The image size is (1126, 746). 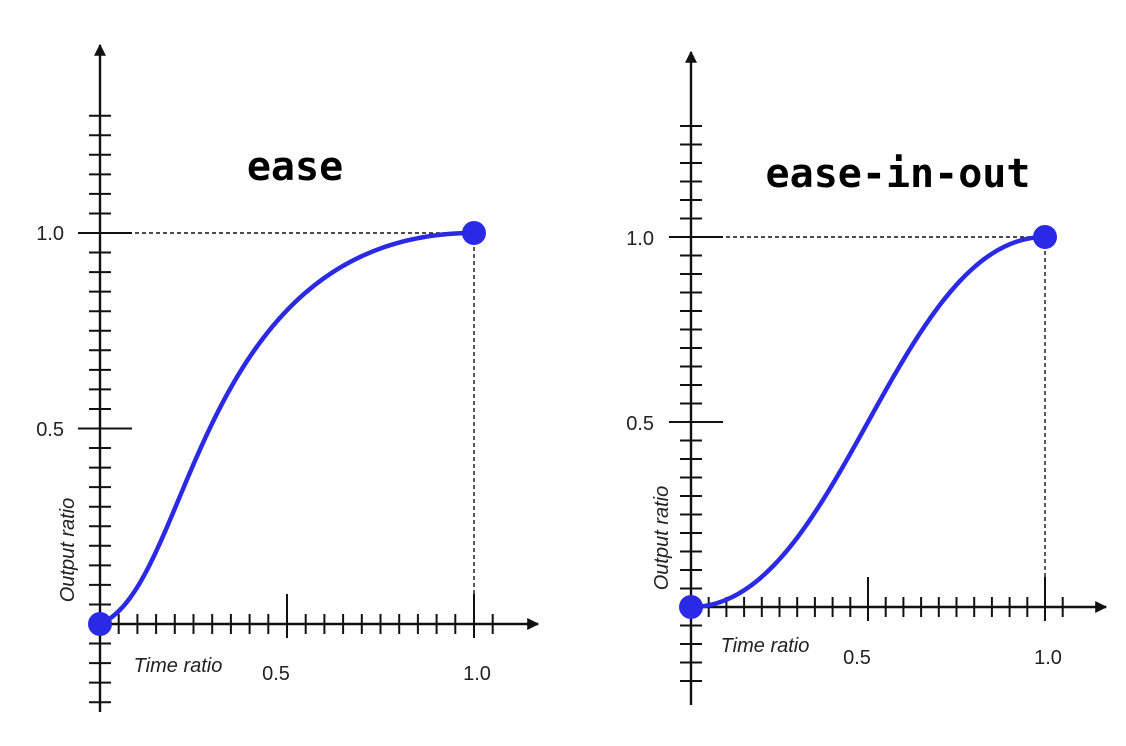 I want to click on ease-in-out-y-tick-label-0: 0.5, so click(x=640, y=424).